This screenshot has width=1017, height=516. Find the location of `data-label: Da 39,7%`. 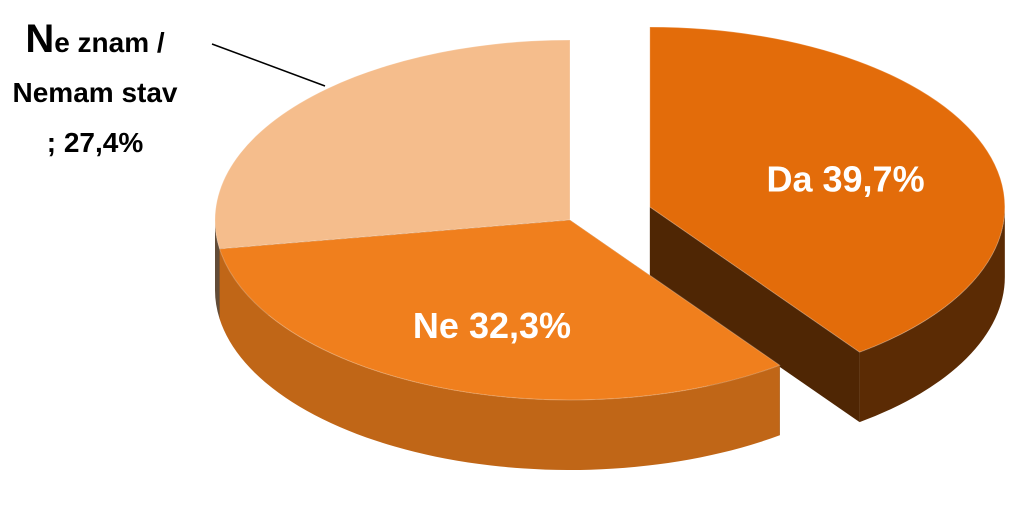

data-label: Da 39,7% is located at coordinates (845, 178).